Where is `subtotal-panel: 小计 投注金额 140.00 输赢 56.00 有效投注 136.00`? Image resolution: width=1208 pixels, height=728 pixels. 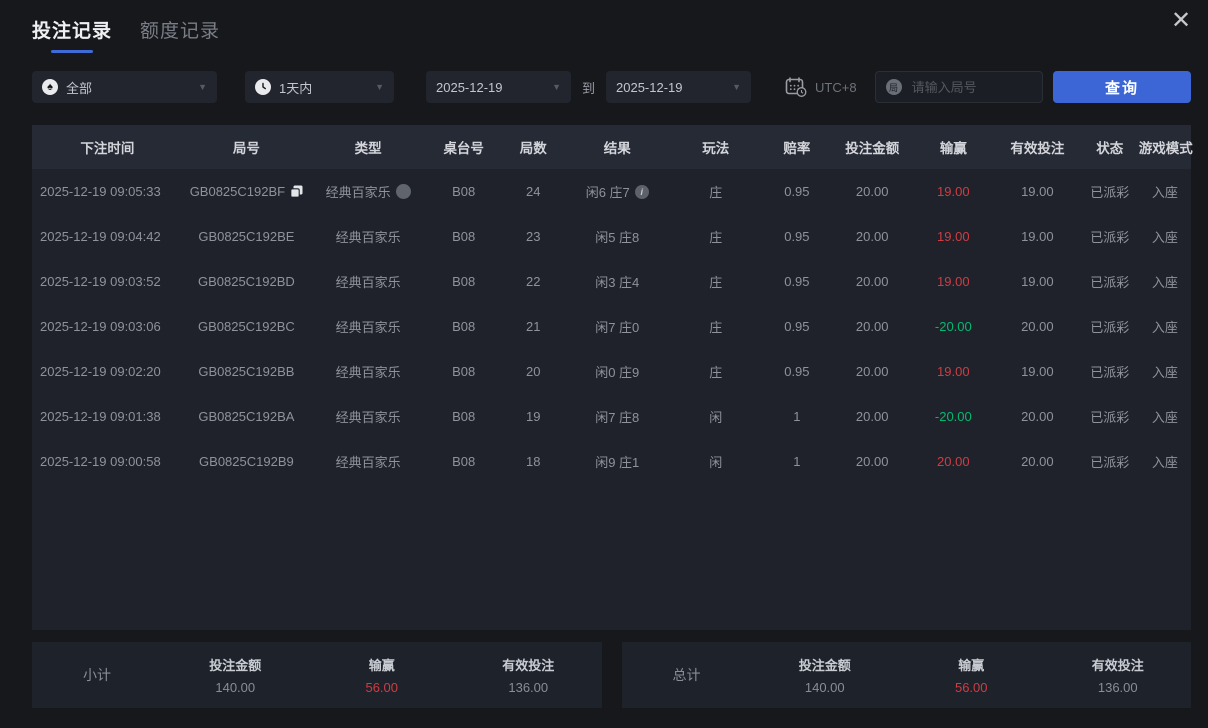 subtotal-panel: 小计 投注金额 140.00 输赢 56.00 有效投注 136.00 is located at coordinates (317, 675).